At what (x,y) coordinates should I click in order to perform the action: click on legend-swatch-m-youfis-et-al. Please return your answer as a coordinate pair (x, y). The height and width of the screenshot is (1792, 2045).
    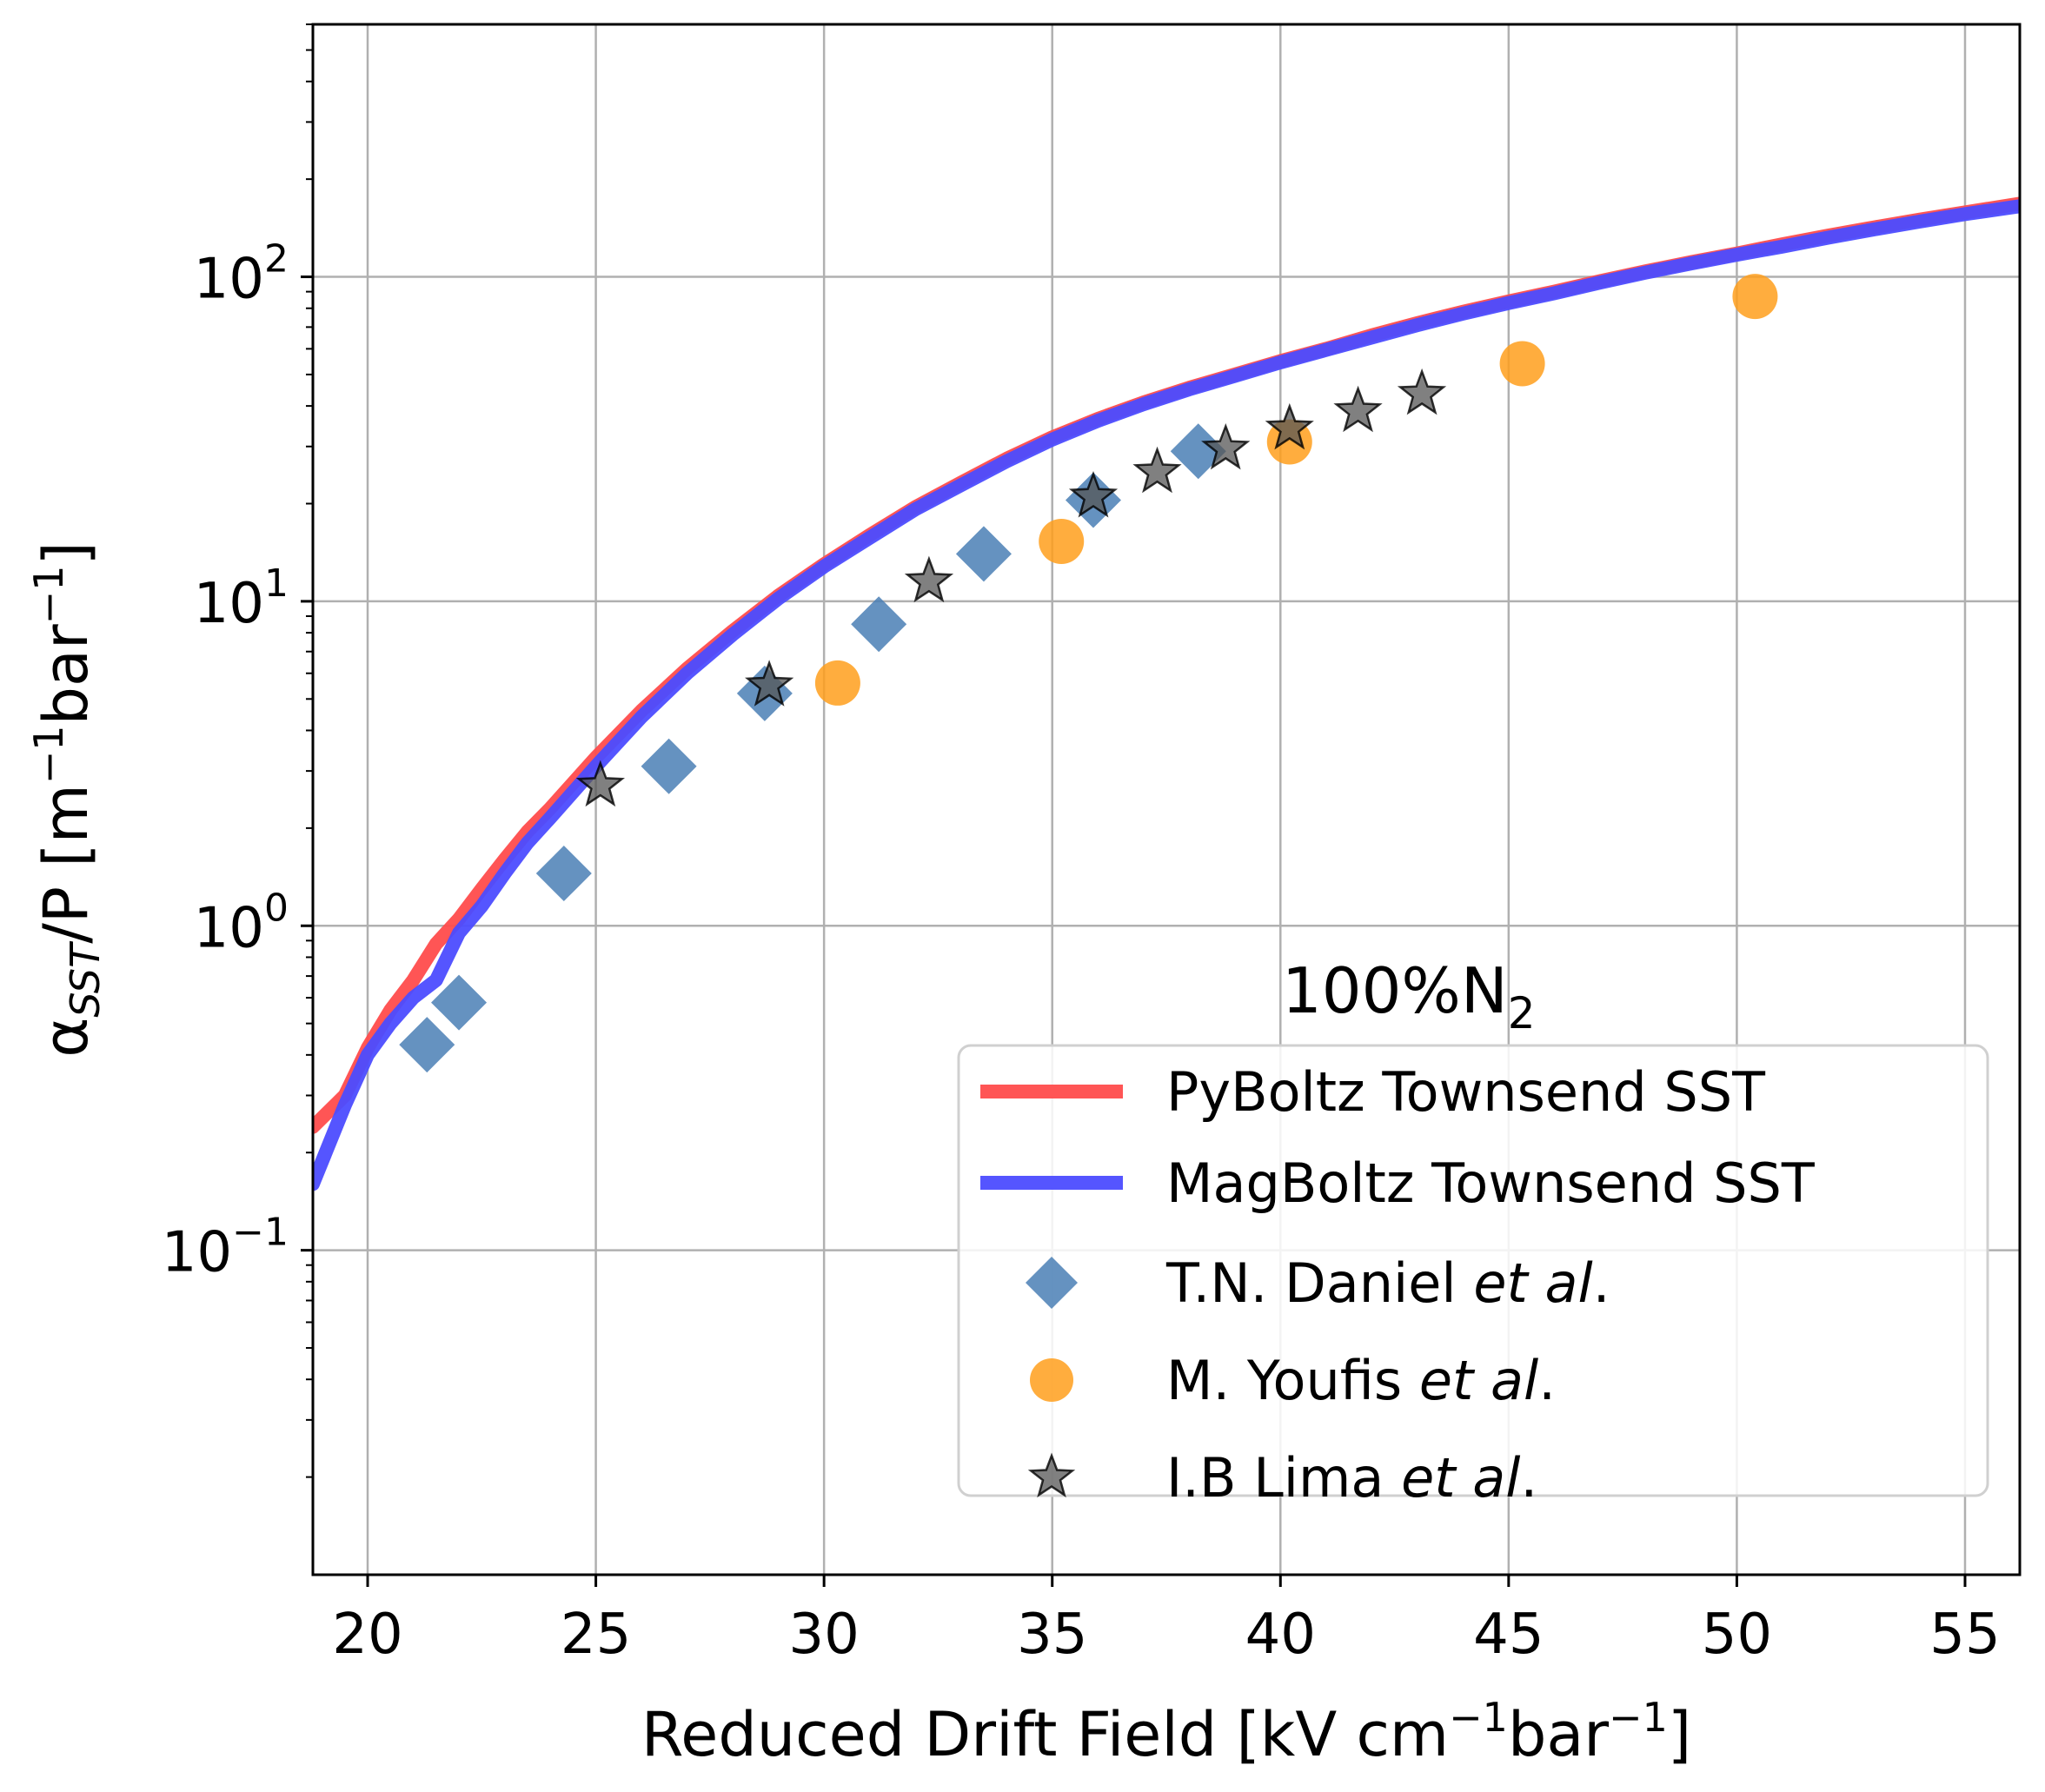
    Looking at the image, I should click on (1051, 1380).